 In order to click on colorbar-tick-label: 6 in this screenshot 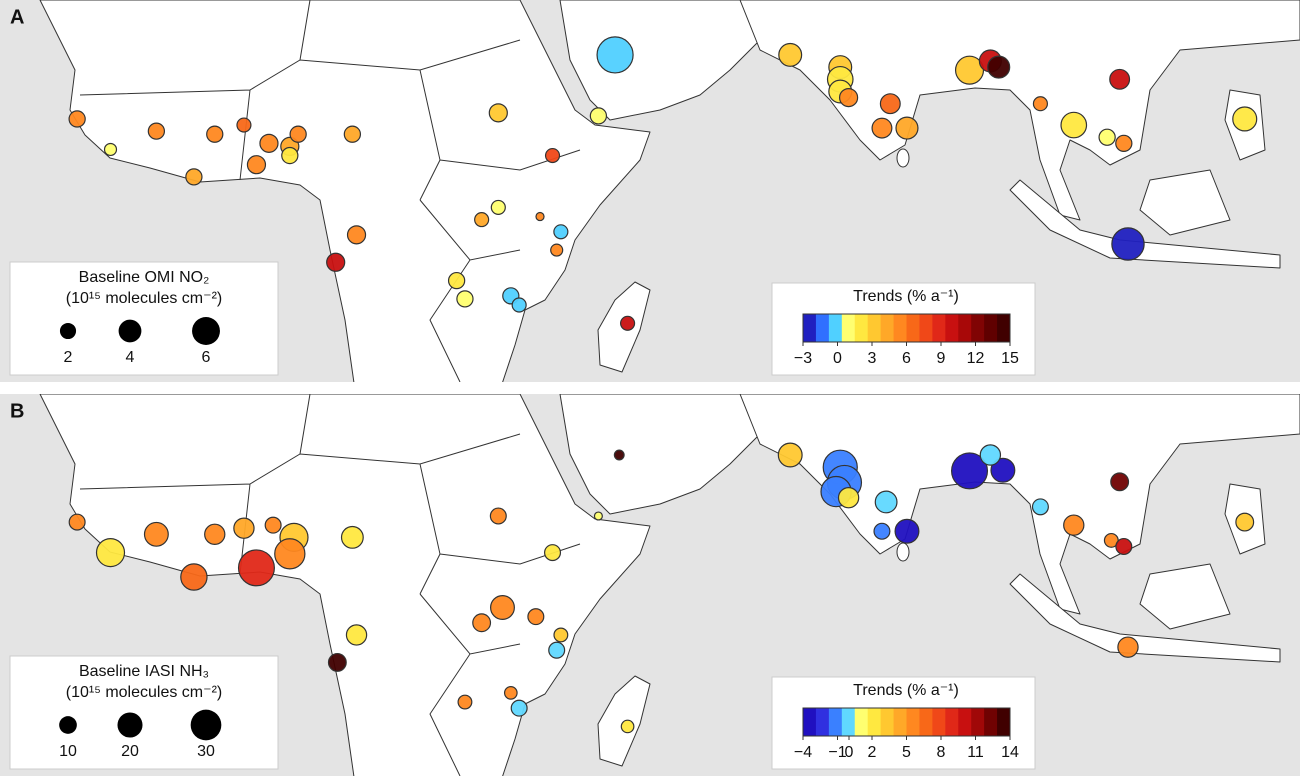, I will do `click(906, 358)`.